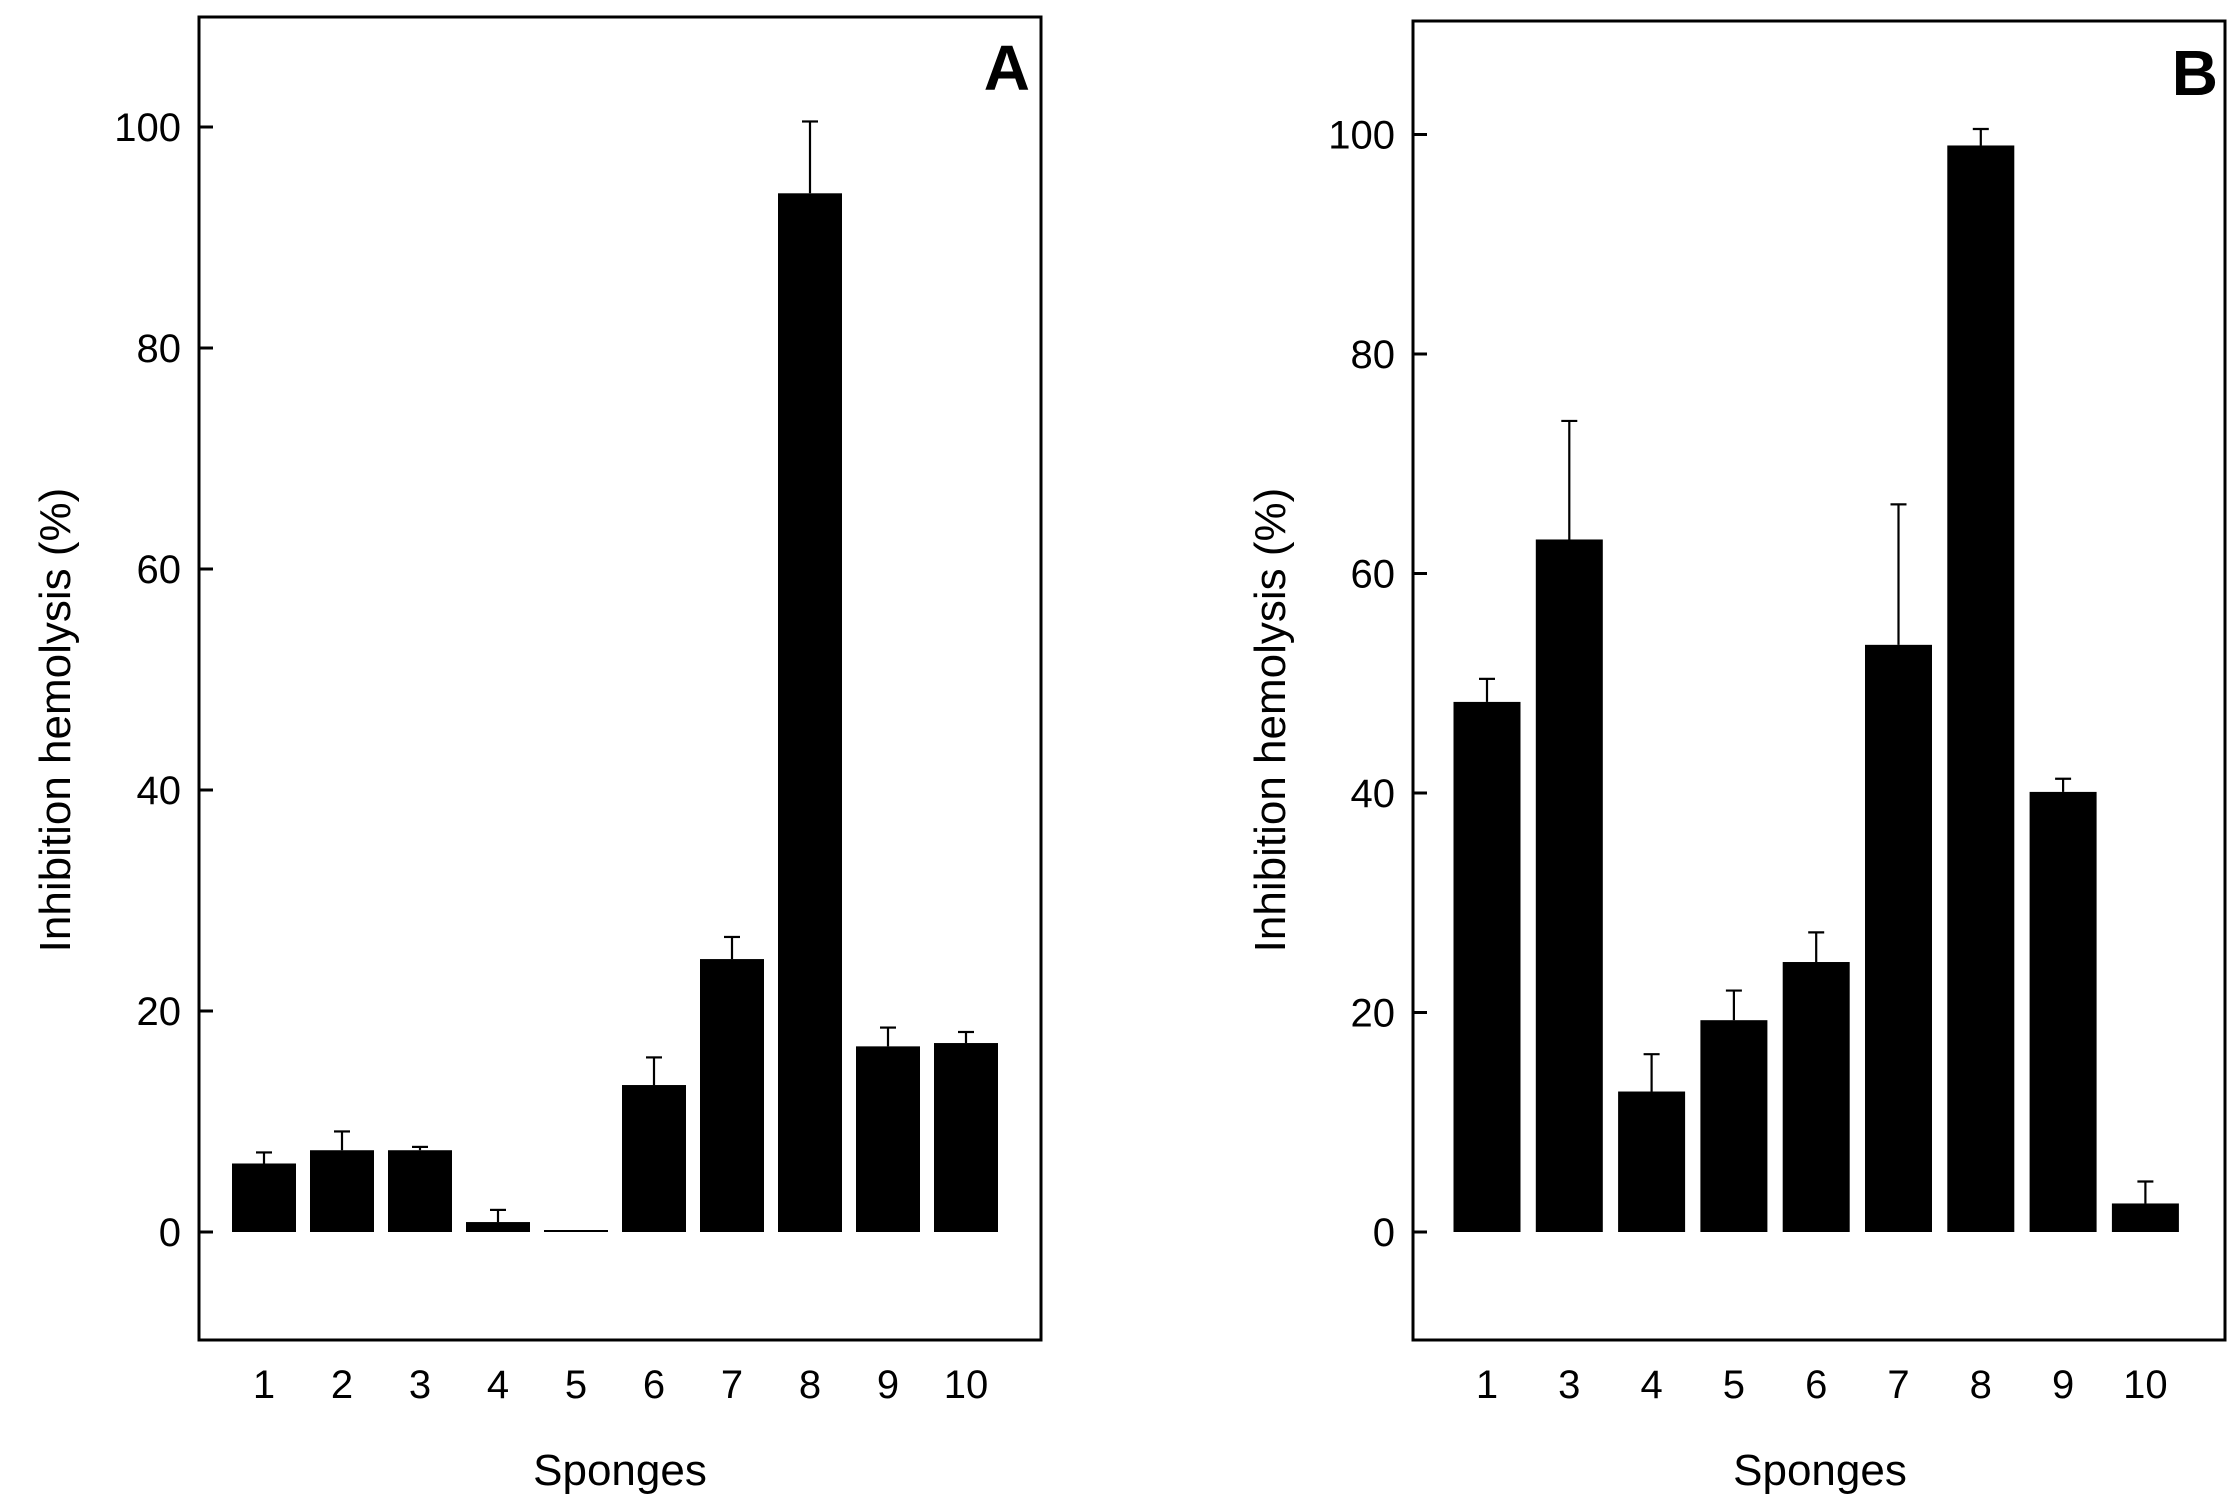 The image size is (2232, 1505). What do you see at coordinates (420, 1385) in the screenshot?
I see `x-tick-label-a-3: 3` at bounding box center [420, 1385].